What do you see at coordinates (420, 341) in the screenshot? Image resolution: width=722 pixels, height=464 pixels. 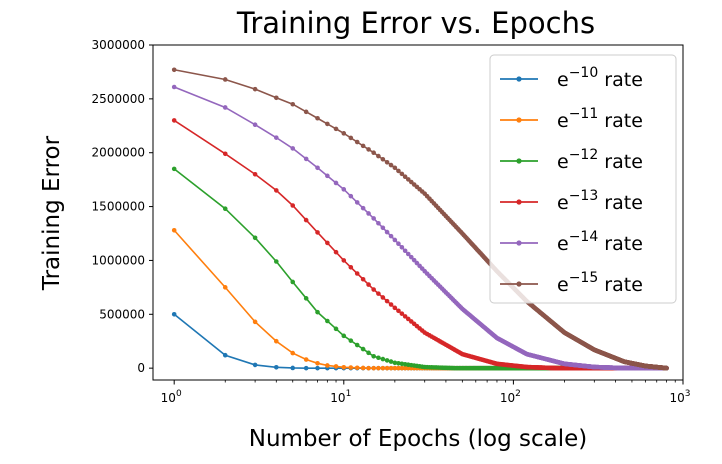 I see `series-line` at bounding box center [420, 341].